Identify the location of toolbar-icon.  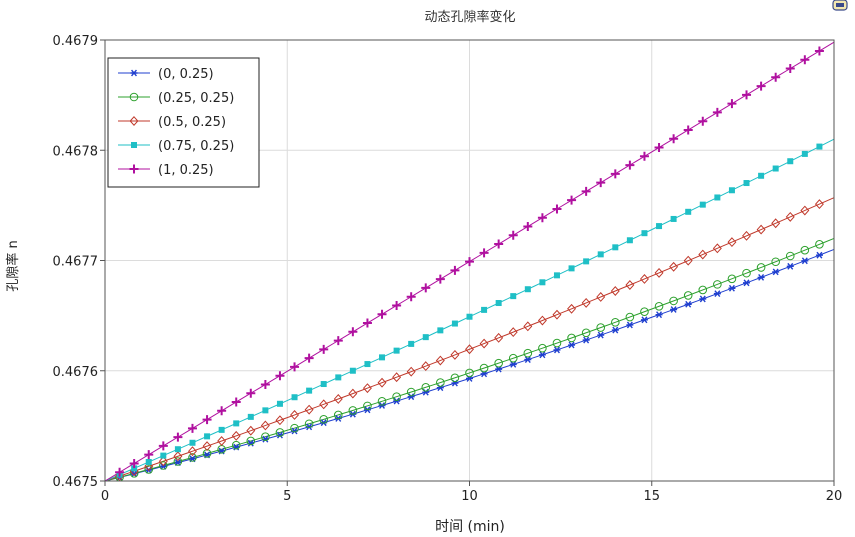
(840, 6).